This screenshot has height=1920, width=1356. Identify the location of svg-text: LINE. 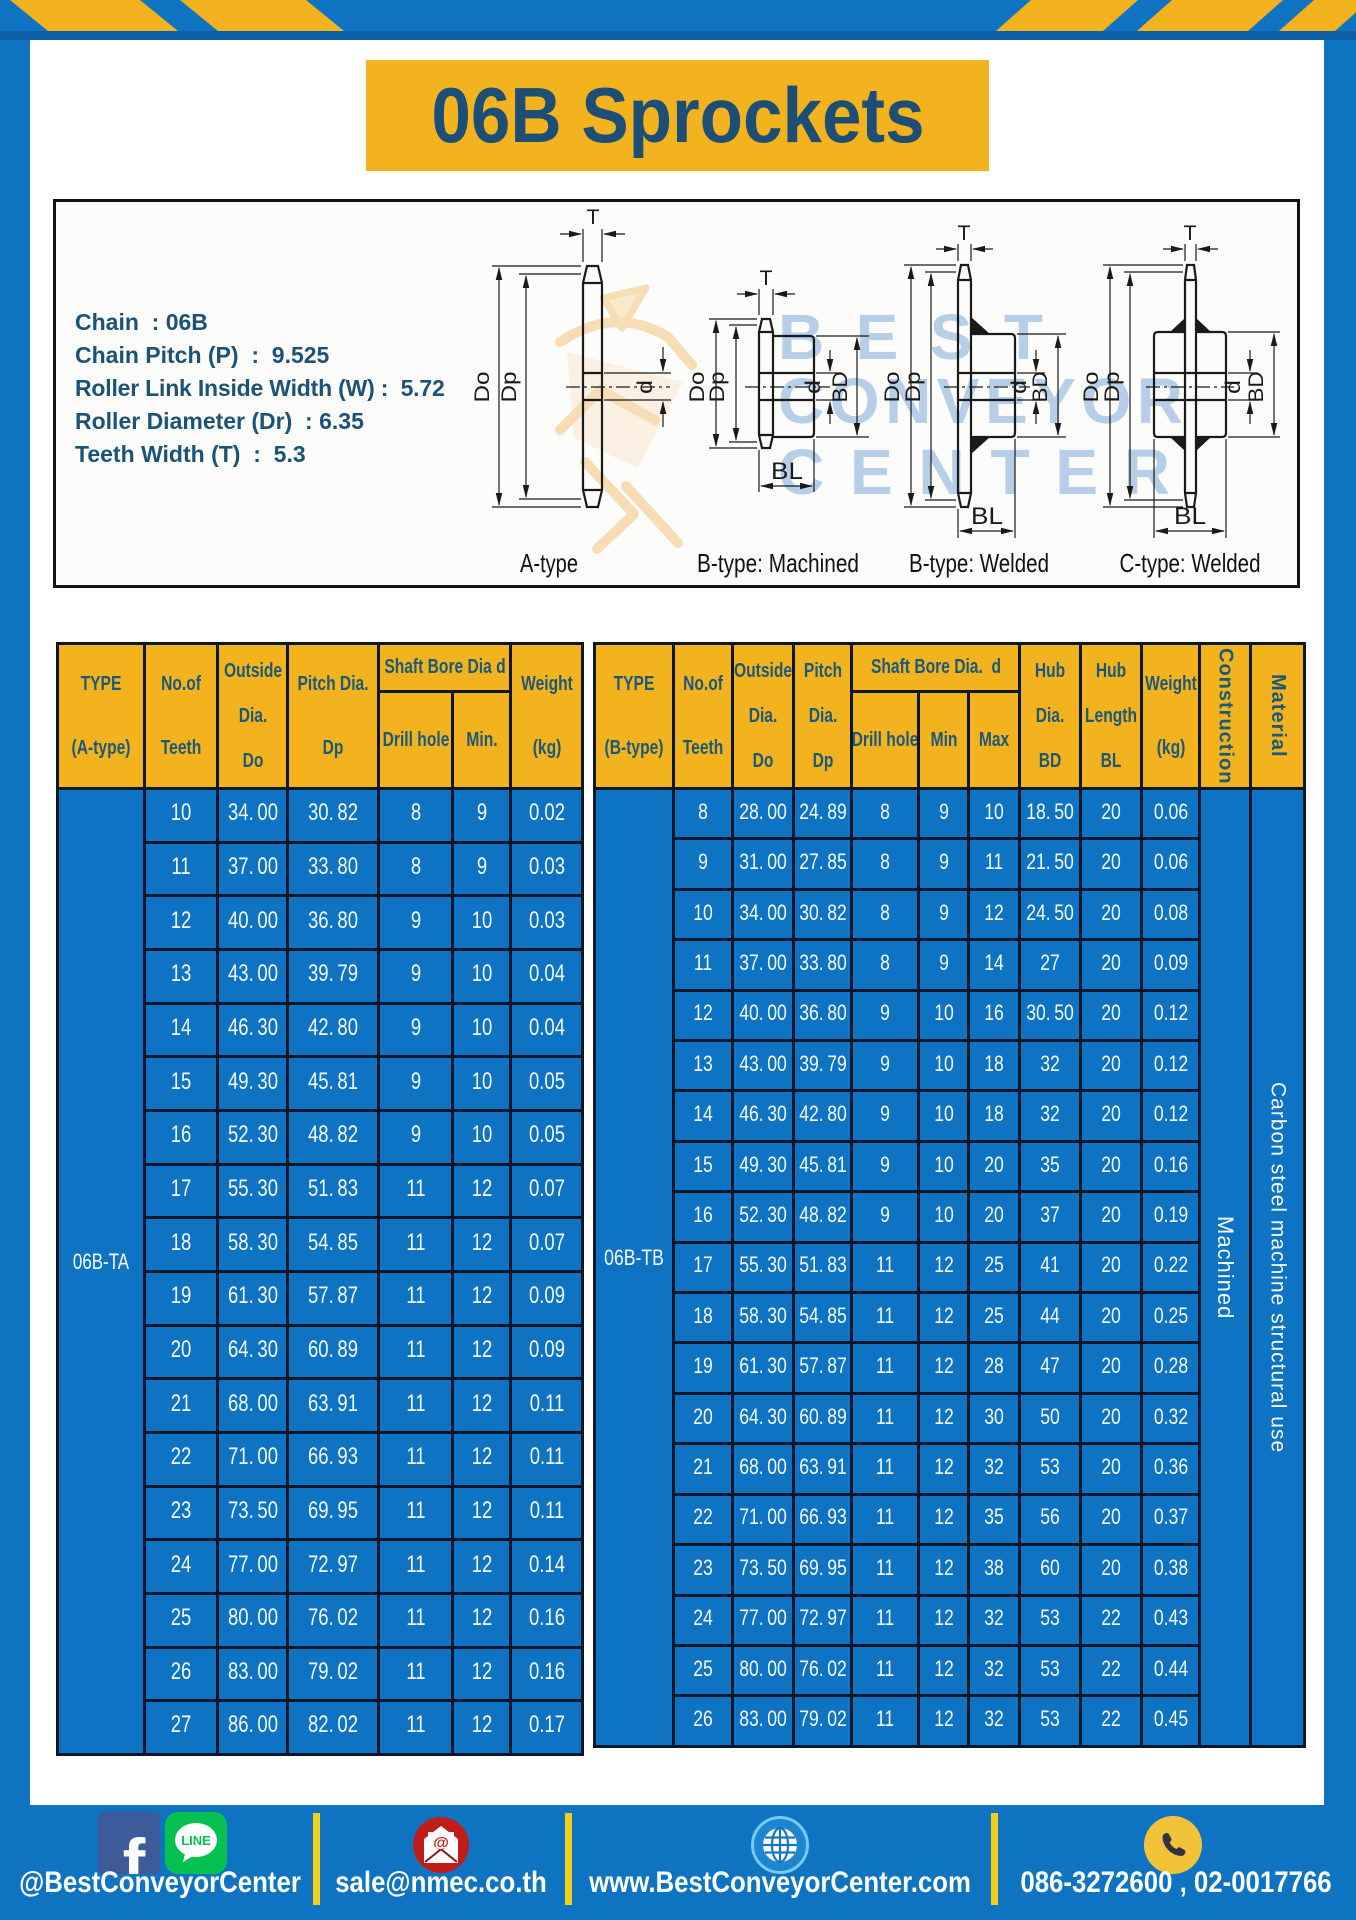
(196, 1840).